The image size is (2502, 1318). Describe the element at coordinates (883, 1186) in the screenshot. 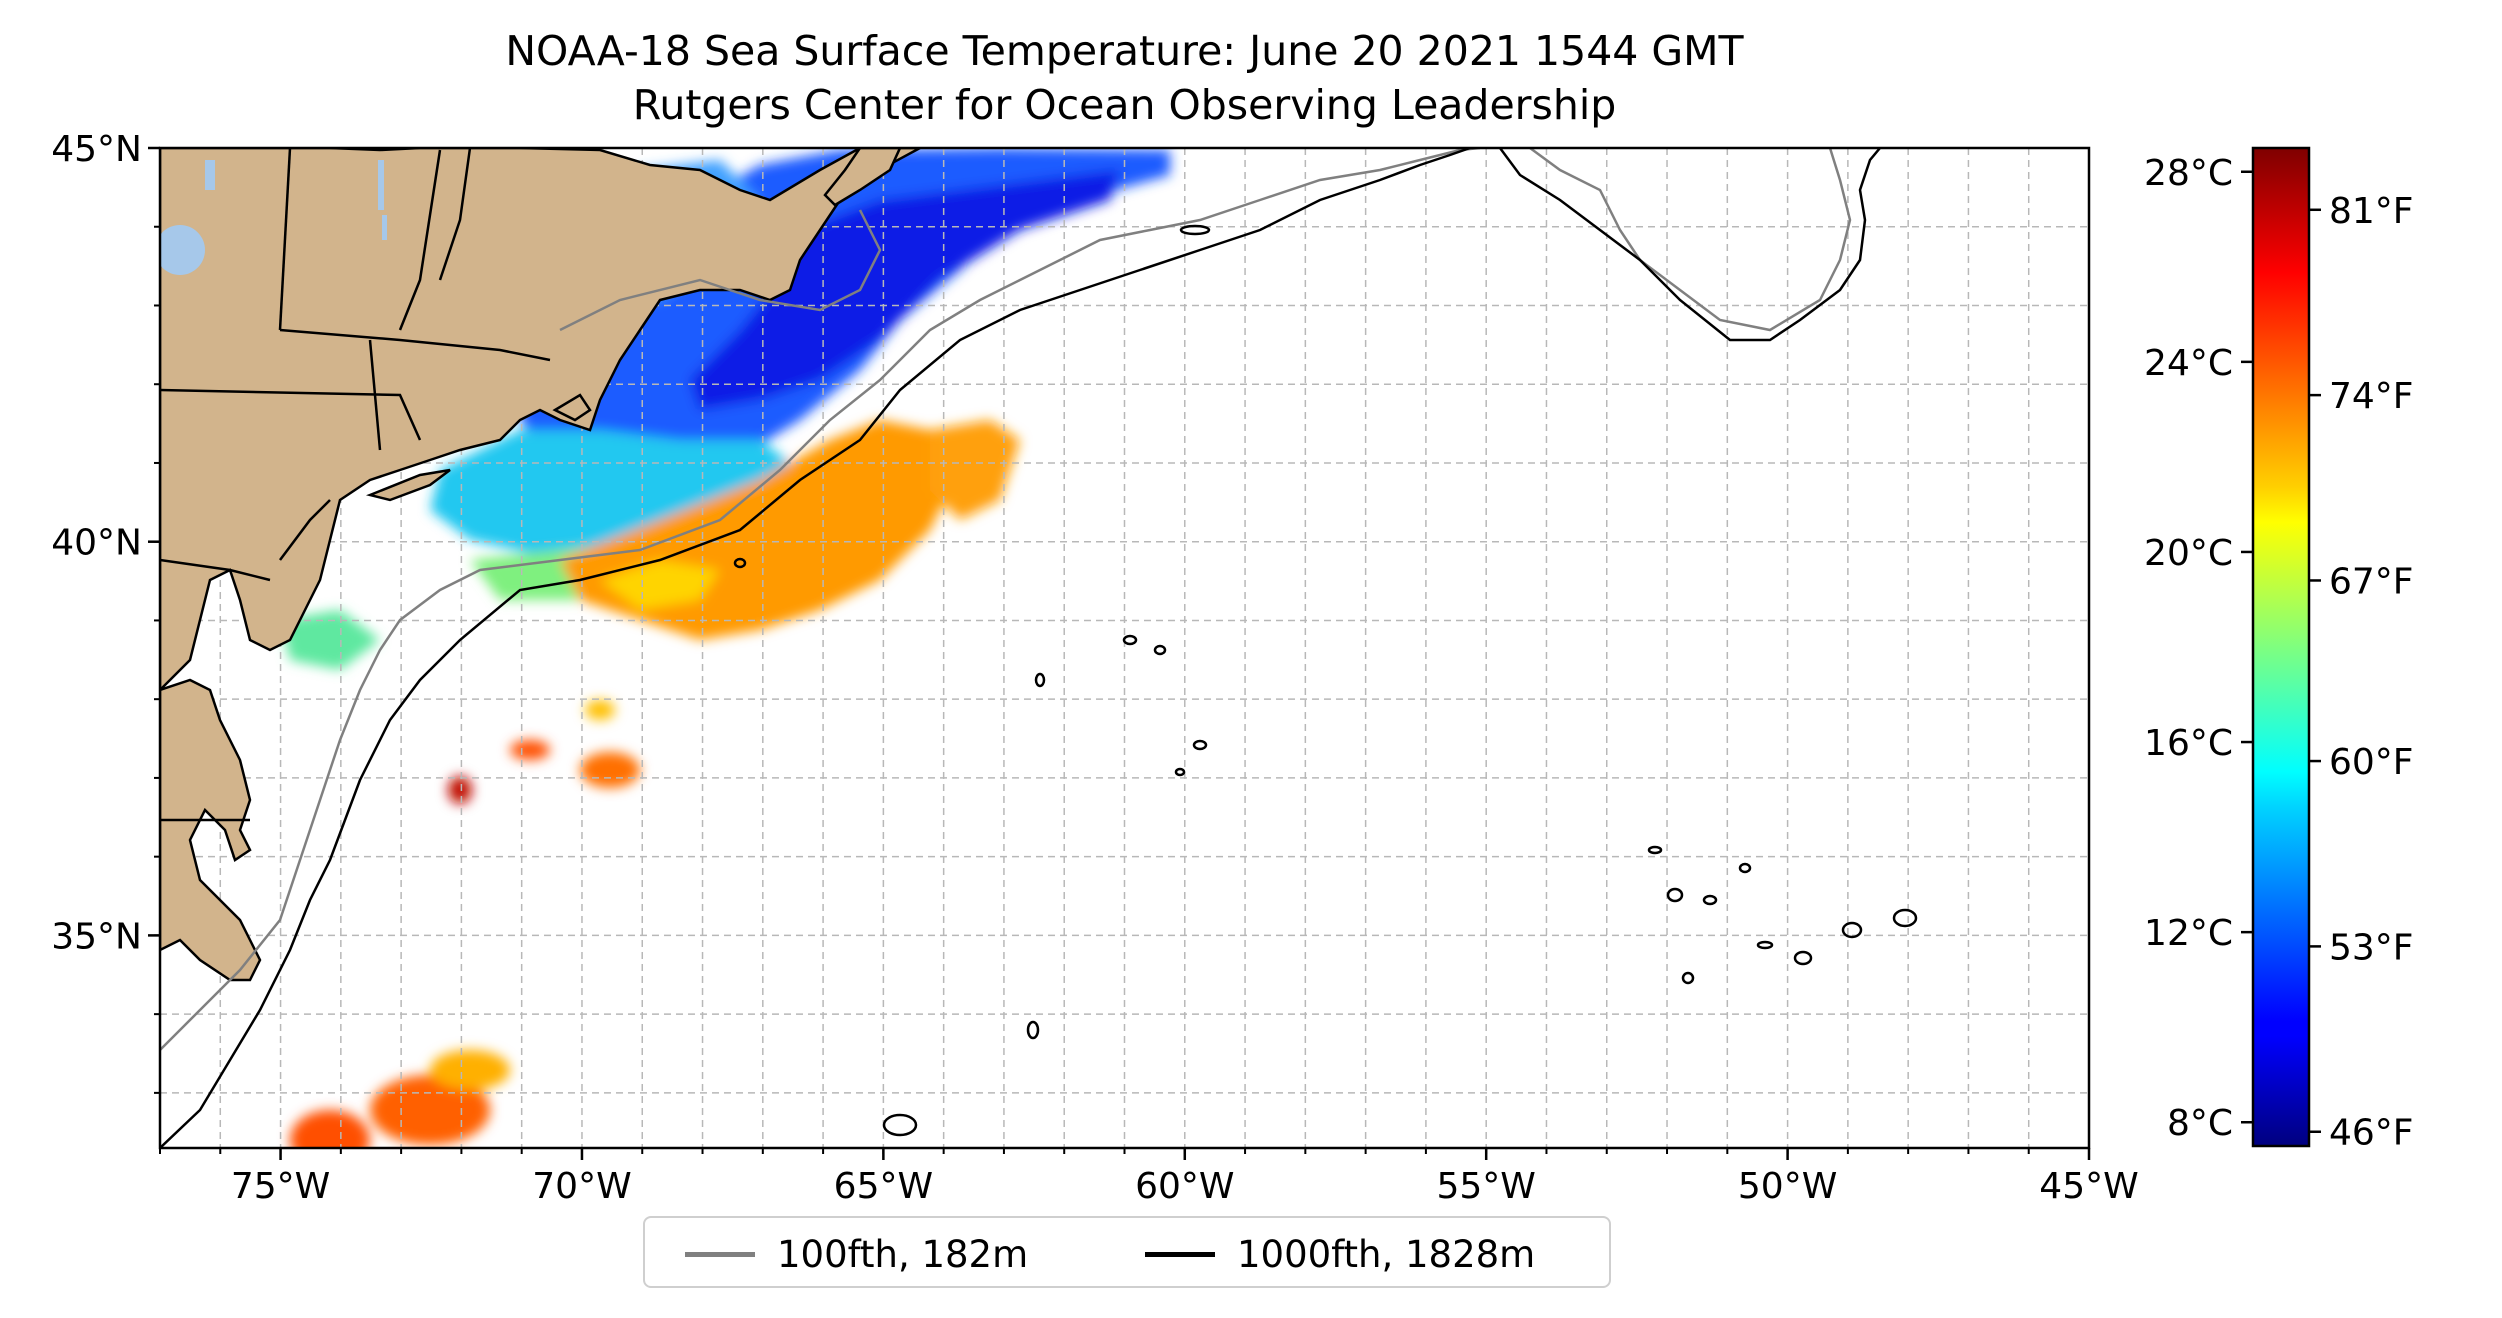

I see `lon-tick-label: 65°W` at that location.